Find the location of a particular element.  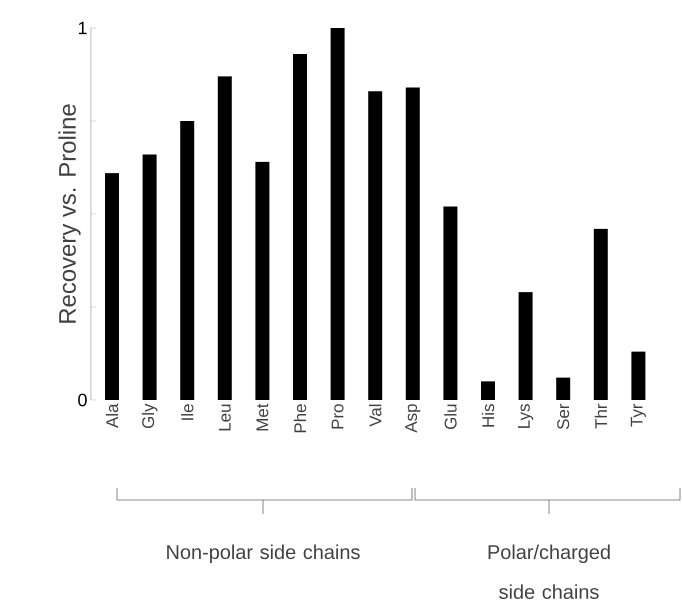

x-tick-label: Tyr is located at coordinates (638, 415).